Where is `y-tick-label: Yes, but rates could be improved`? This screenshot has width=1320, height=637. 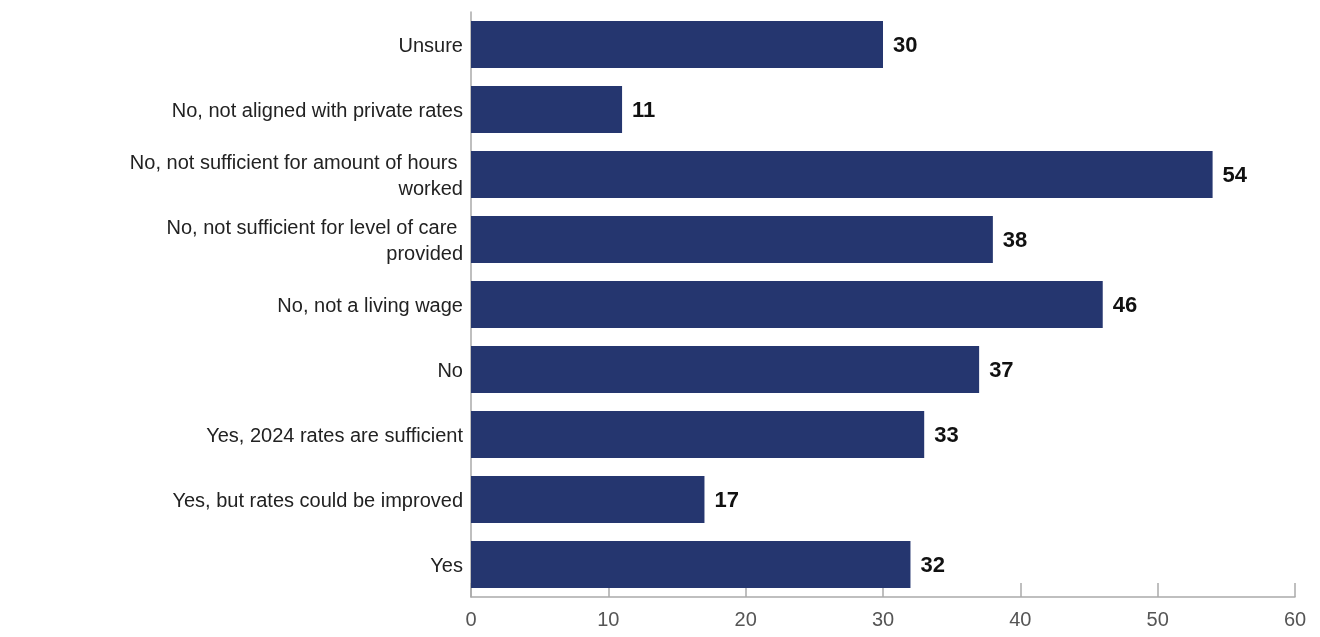
y-tick-label: Yes, but rates could be improved is located at coordinates (317, 499).